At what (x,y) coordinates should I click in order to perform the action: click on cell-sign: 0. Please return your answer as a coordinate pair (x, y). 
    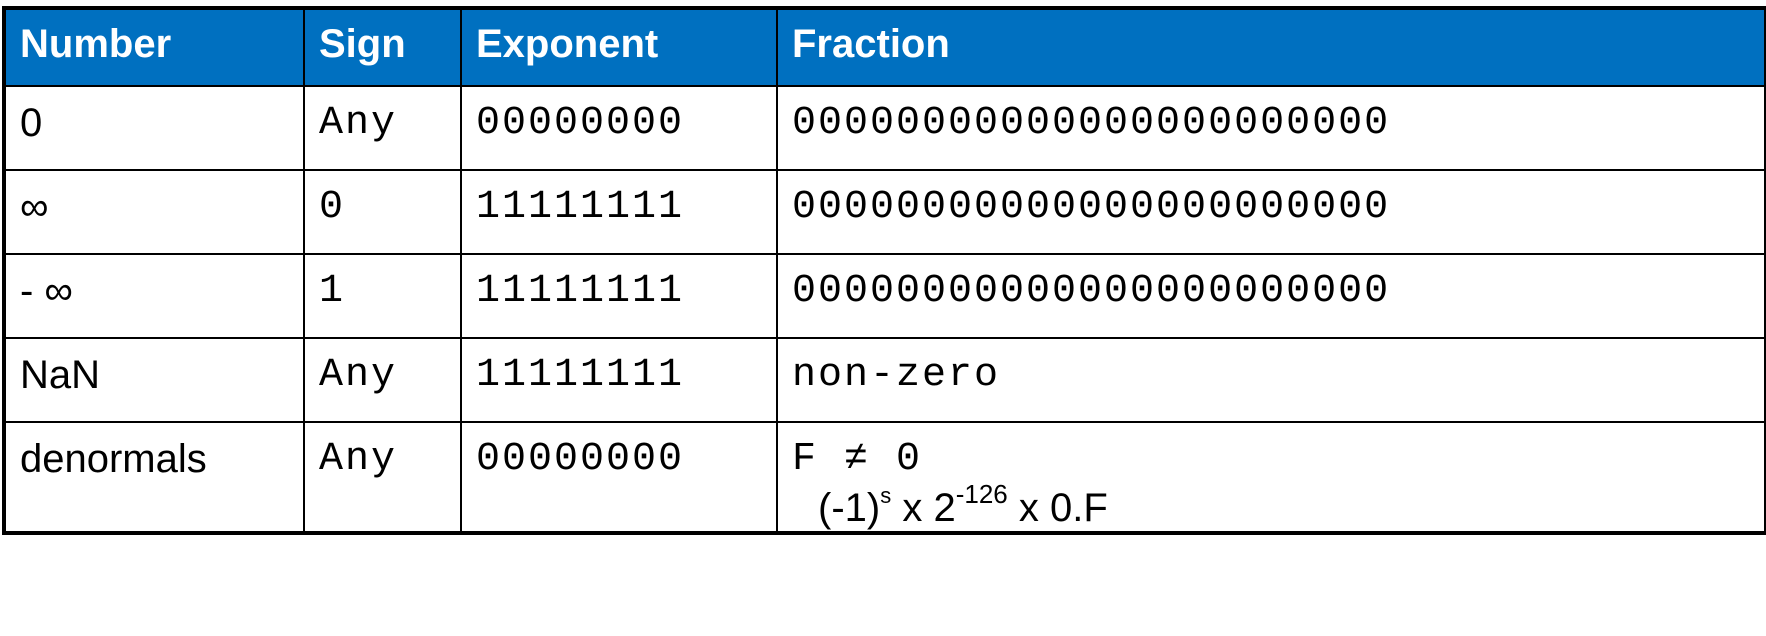
    Looking at the image, I should click on (382, 212).